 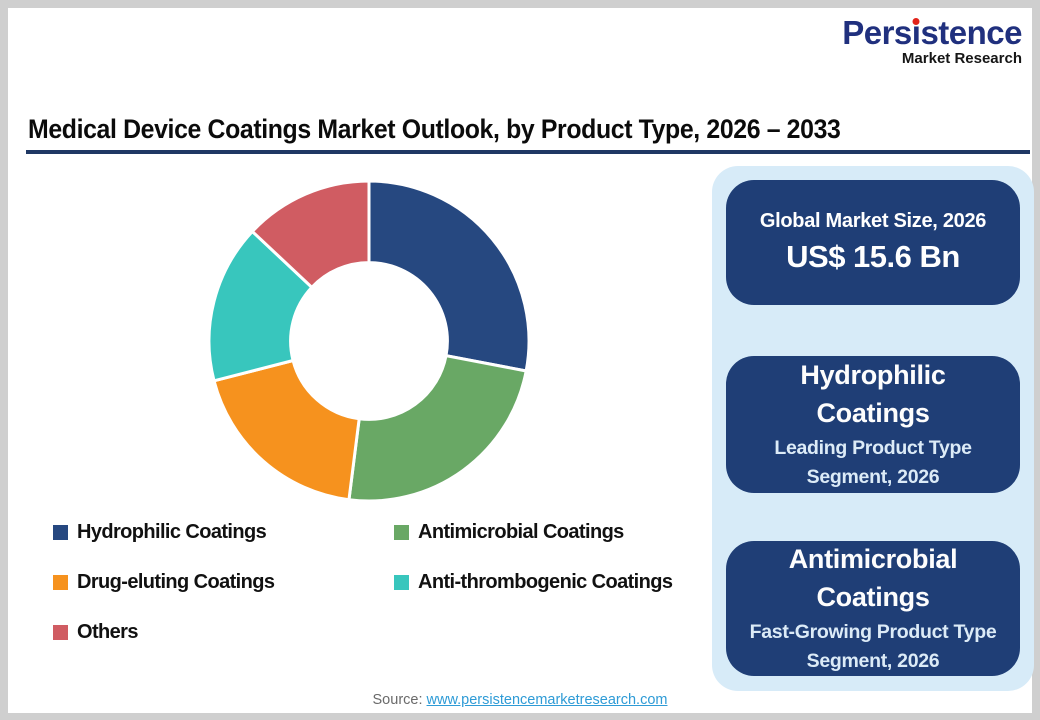 What do you see at coordinates (873, 578) in the screenshot?
I see `fast-growing-segment-card-title: Antimicrobial Coatings` at bounding box center [873, 578].